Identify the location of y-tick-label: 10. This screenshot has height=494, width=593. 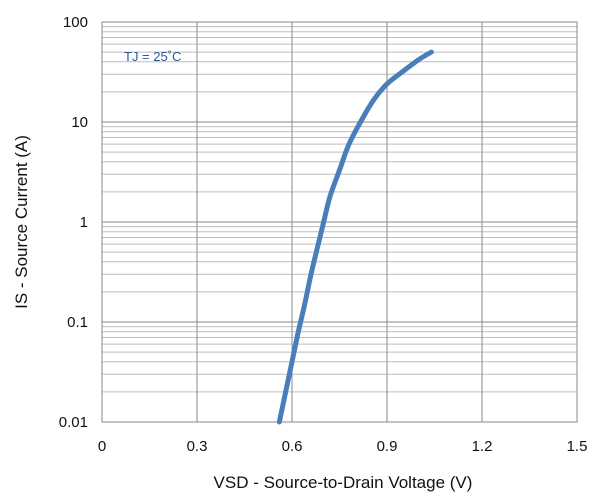
(79, 122).